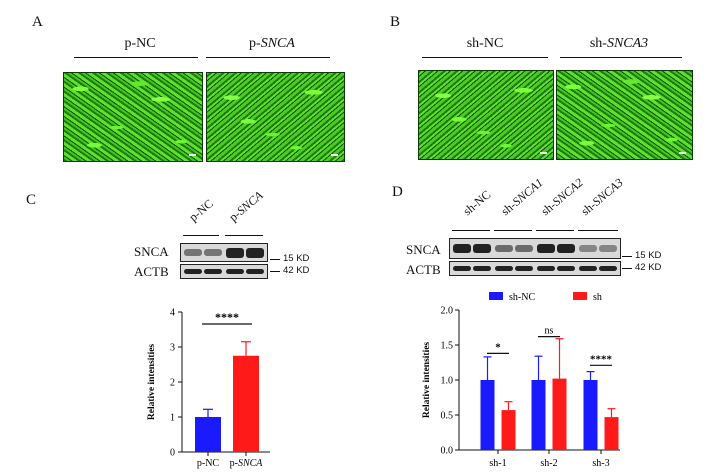 The height and width of the screenshot is (472, 714). Describe the element at coordinates (224, 271) in the screenshot. I see `panel-c-actb-blot` at that location.